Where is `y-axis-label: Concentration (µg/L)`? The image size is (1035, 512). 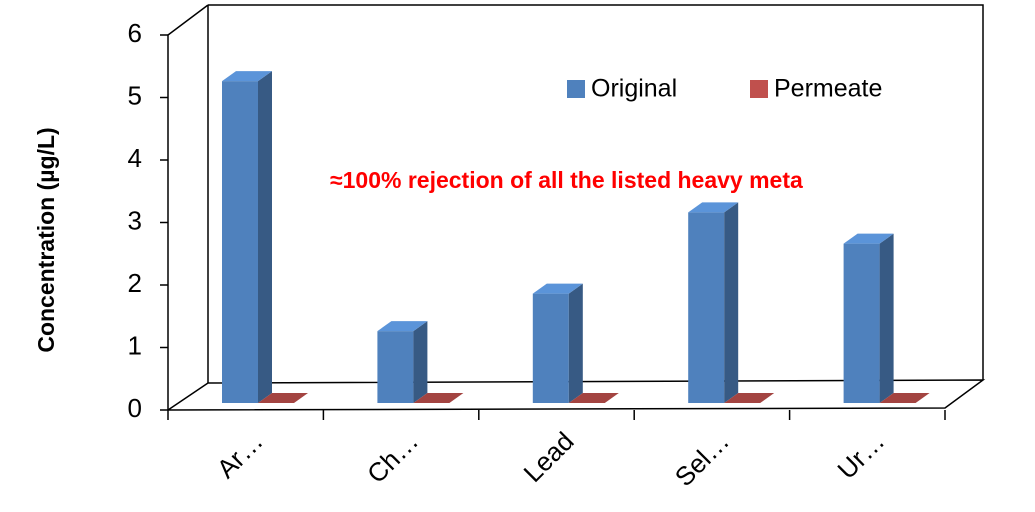 y-axis-label: Concentration (µg/L) is located at coordinates (46, 239).